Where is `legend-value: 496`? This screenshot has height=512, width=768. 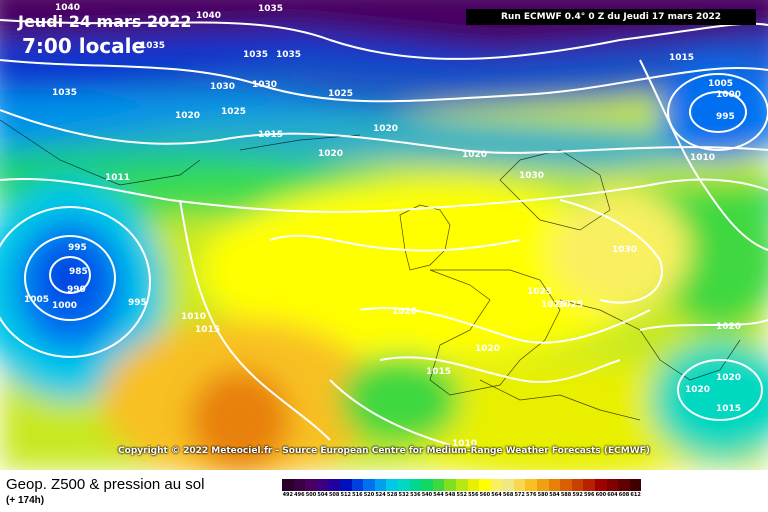 legend-value: 496 is located at coordinates (299, 495).